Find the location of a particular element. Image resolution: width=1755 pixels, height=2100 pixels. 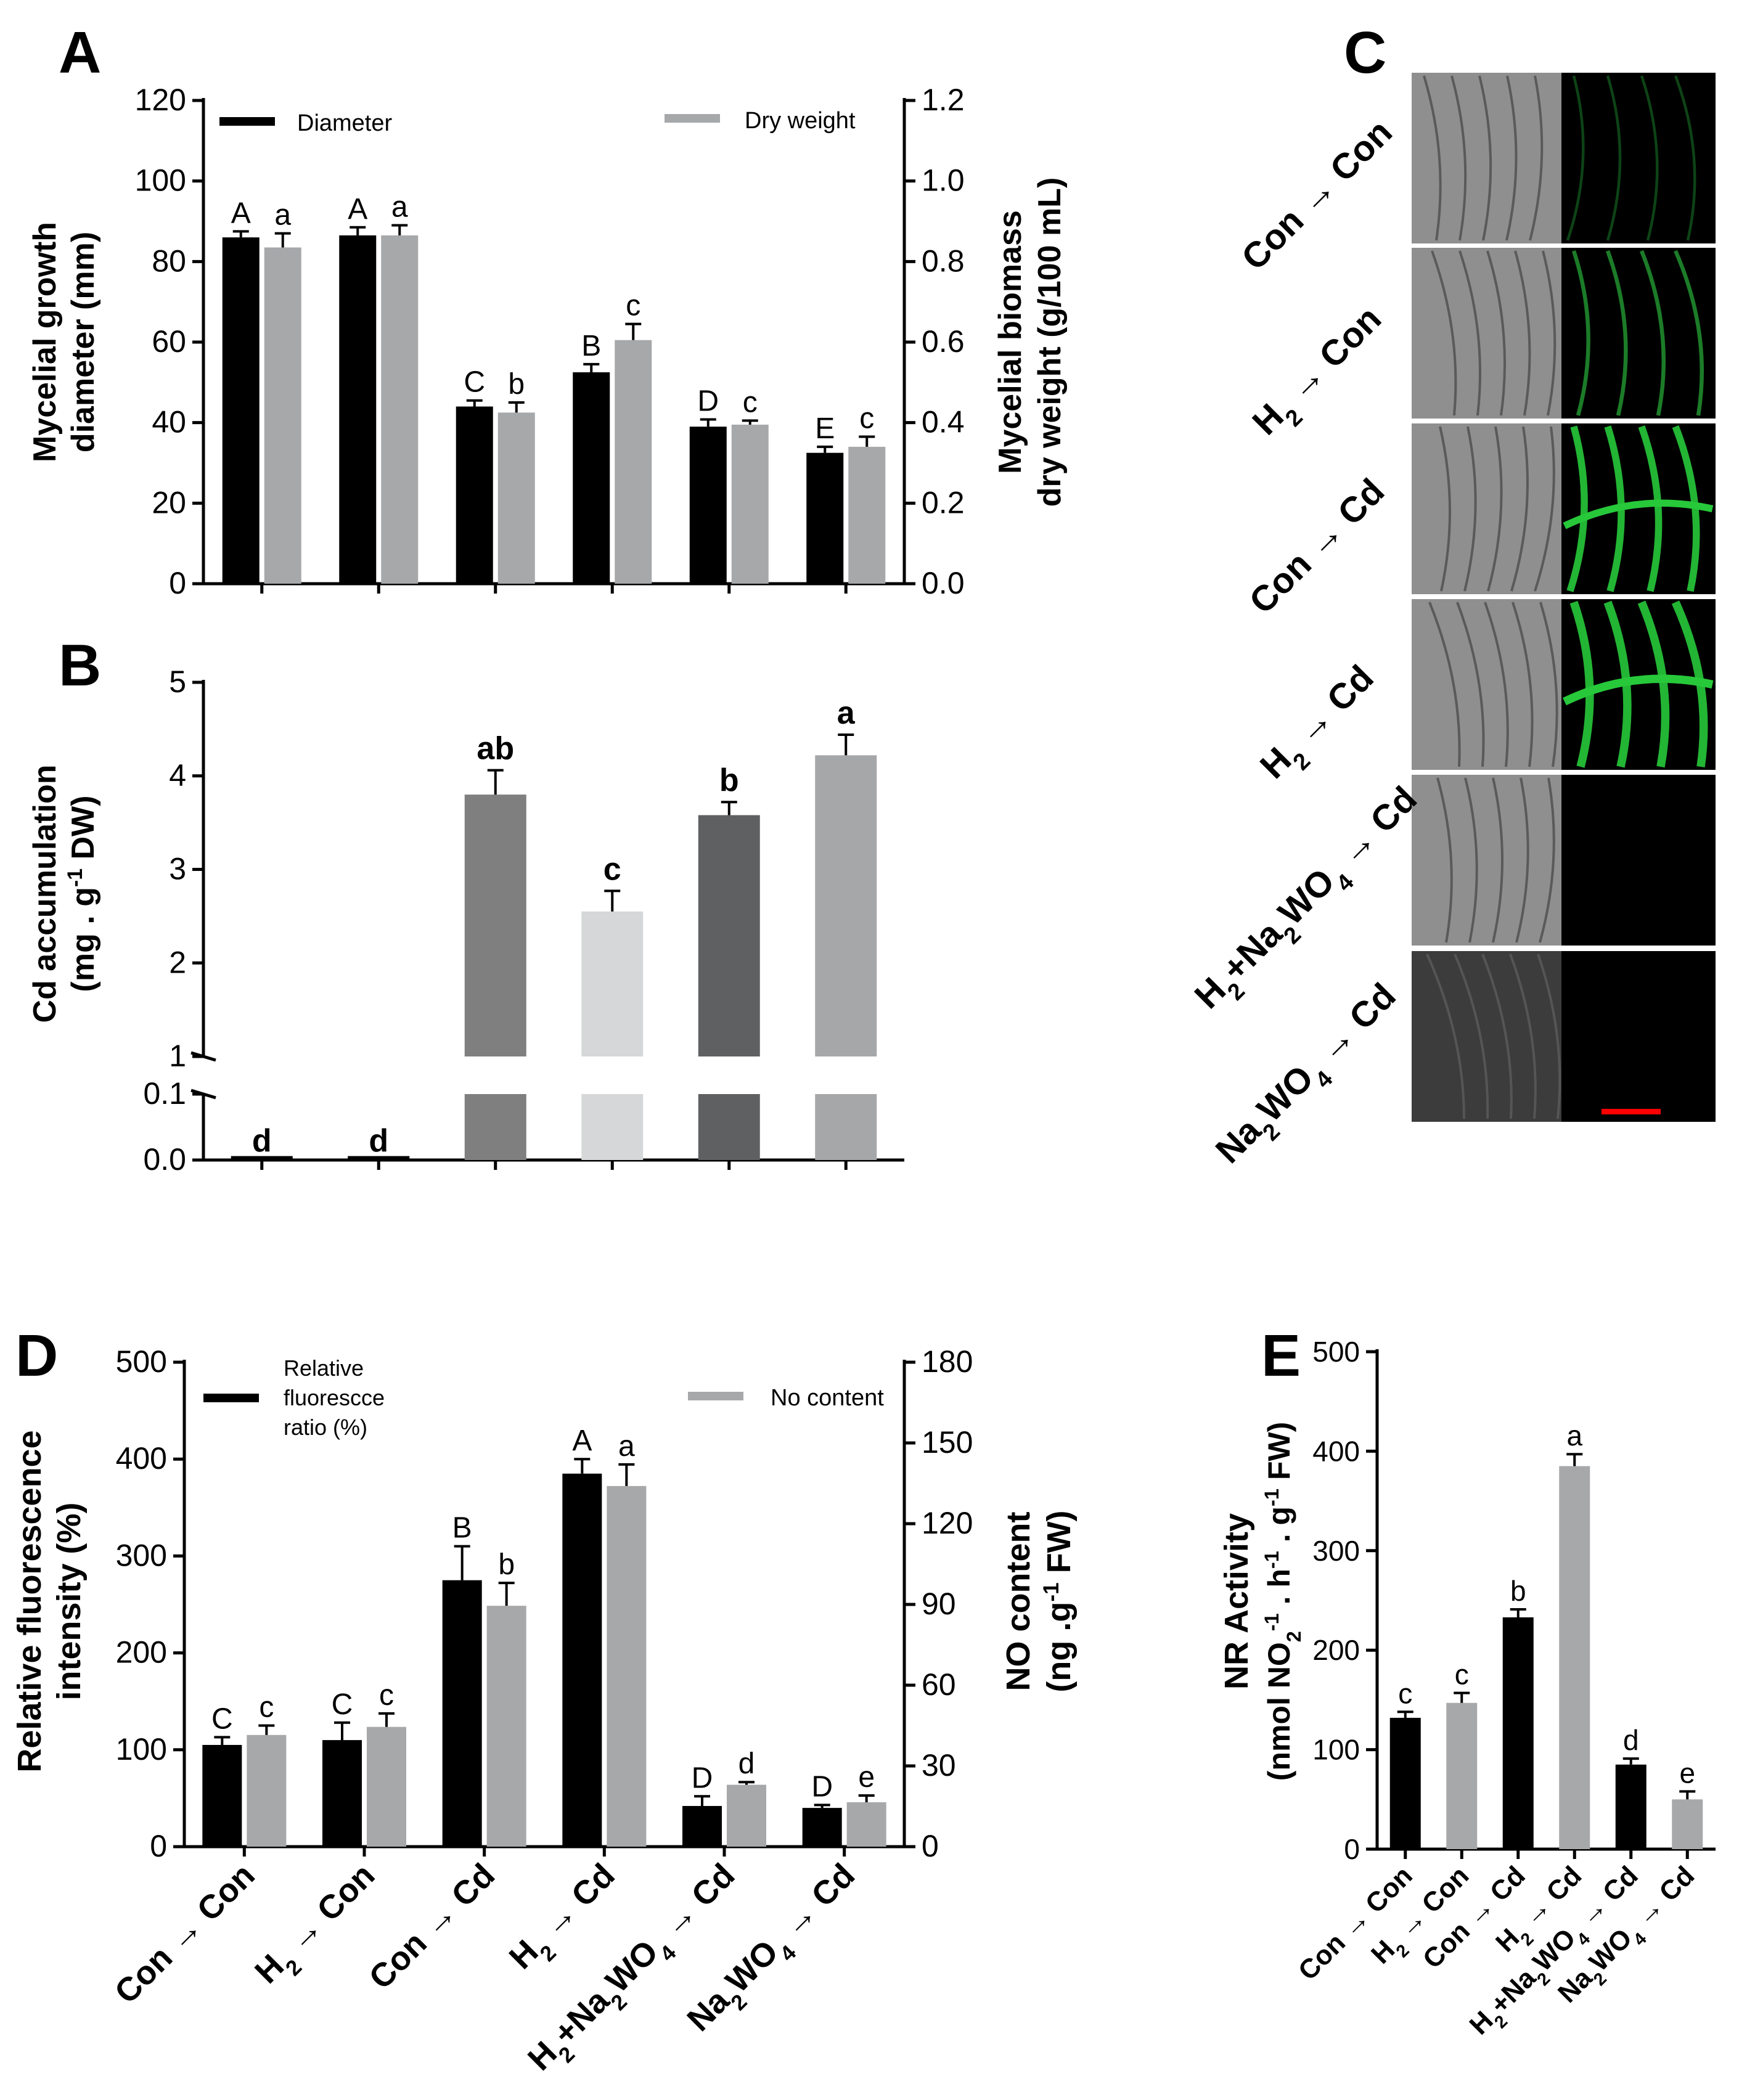

ticklabel-e-left: 100 is located at coordinates (1336, 1750).